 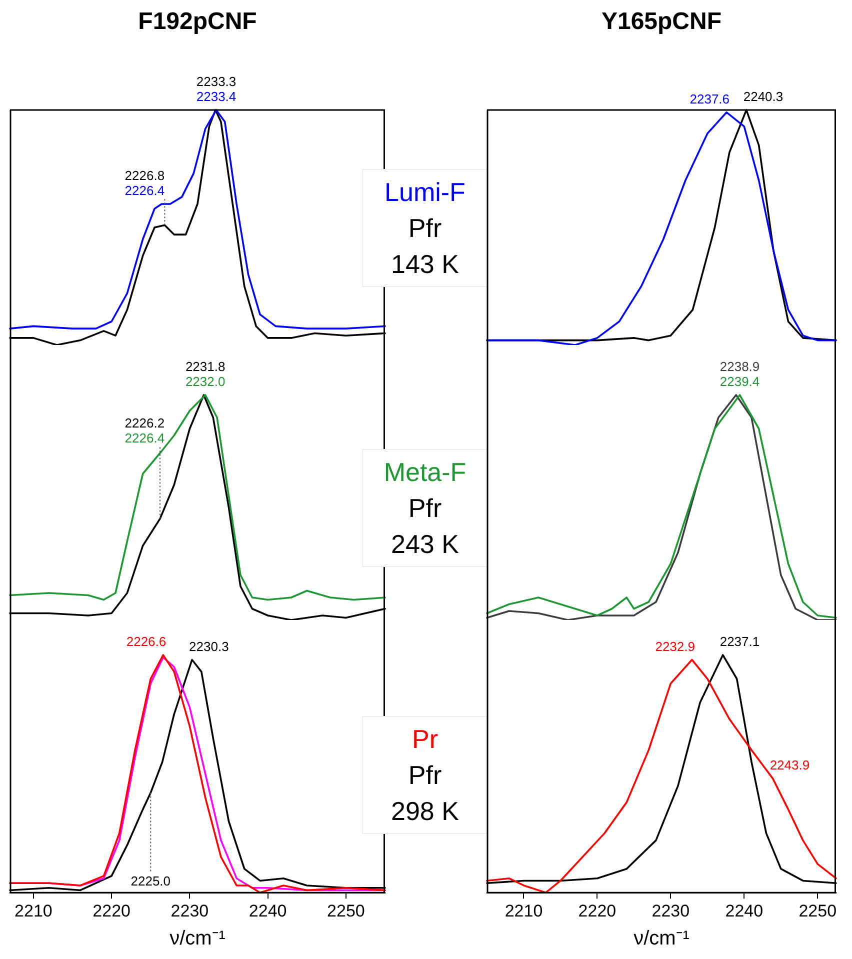 I want to click on annotation: 2238.9, so click(x=740, y=366).